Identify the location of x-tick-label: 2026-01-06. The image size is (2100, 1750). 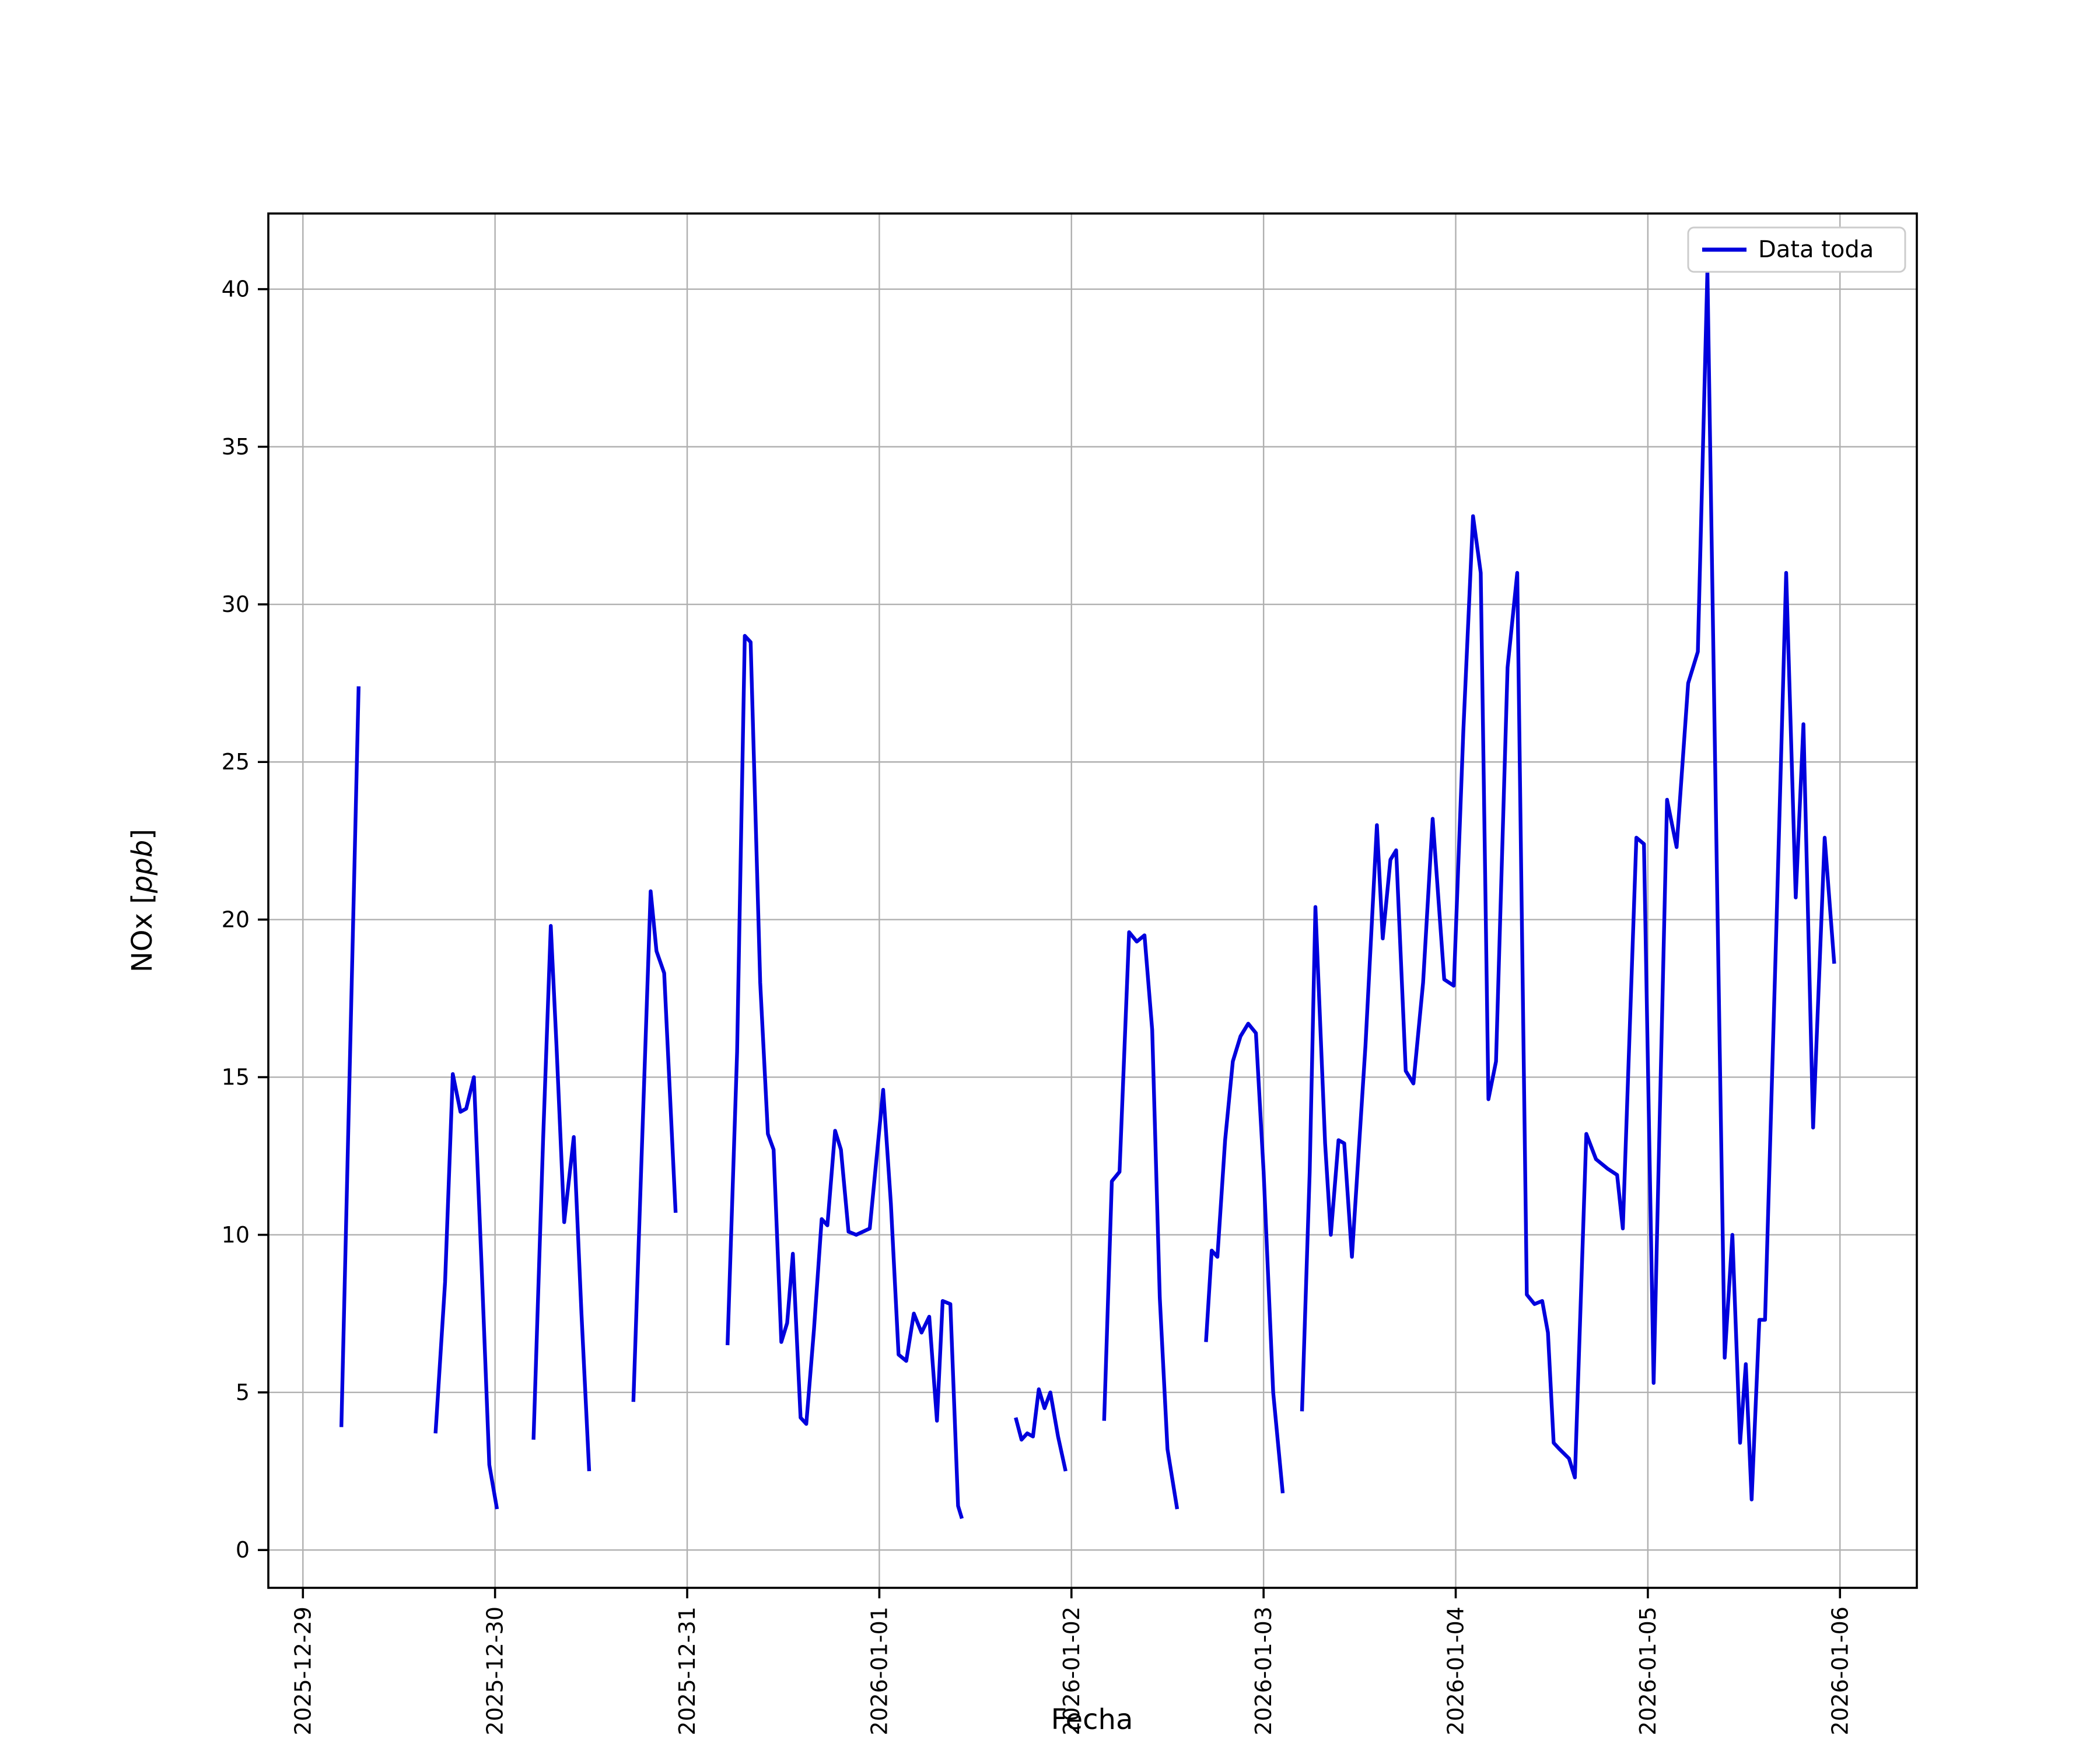
(1840, 1671).